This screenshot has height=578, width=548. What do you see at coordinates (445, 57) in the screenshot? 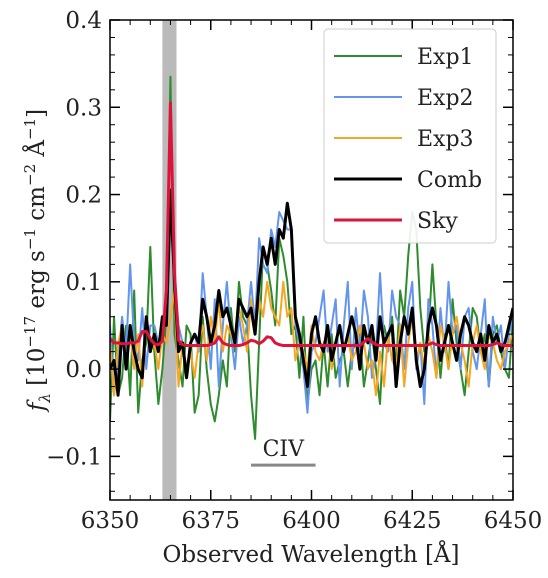
I see `legend-label-exp1: Exp1` at bounding box center [445, 57].